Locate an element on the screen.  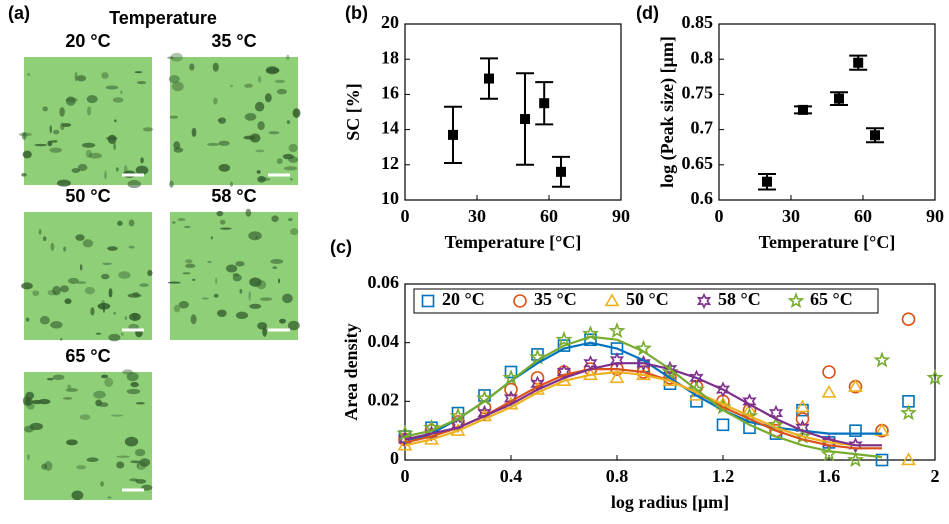
panel-label: (b) is located at coordinates (356, 13).